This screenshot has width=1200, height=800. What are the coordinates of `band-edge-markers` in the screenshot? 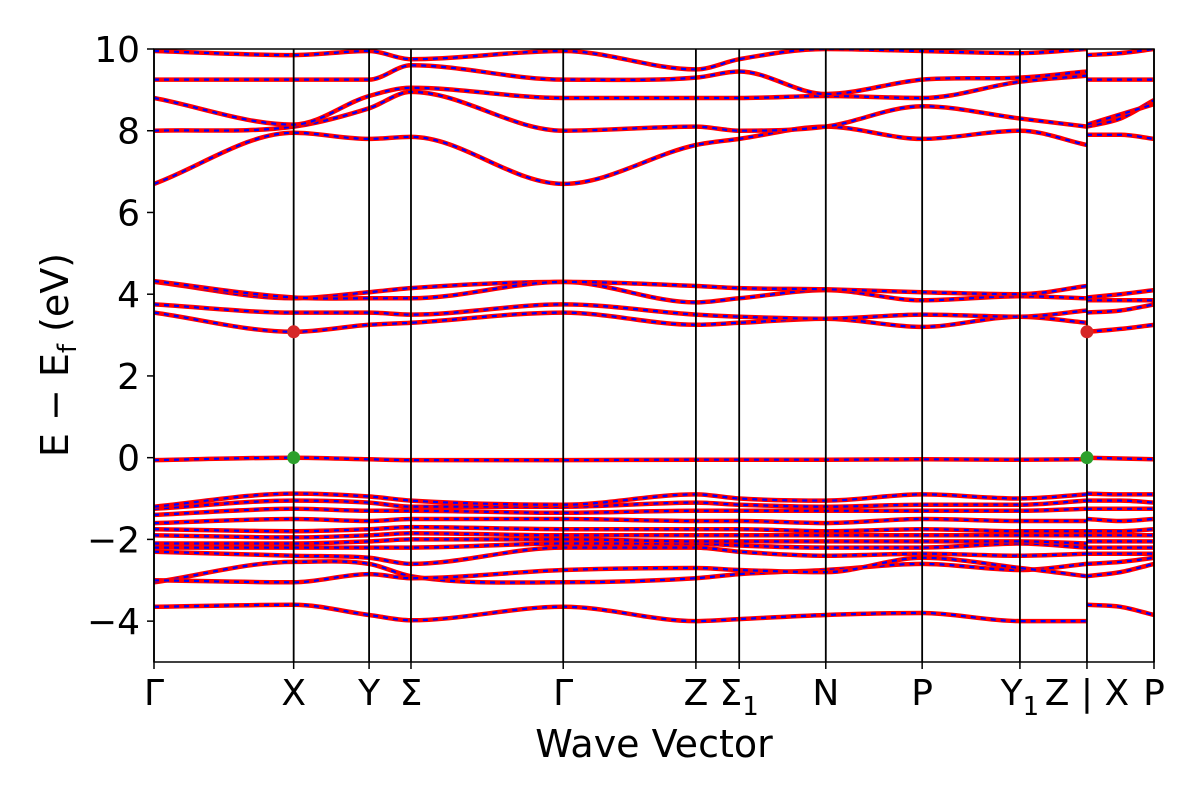 It's located at (690, 395).